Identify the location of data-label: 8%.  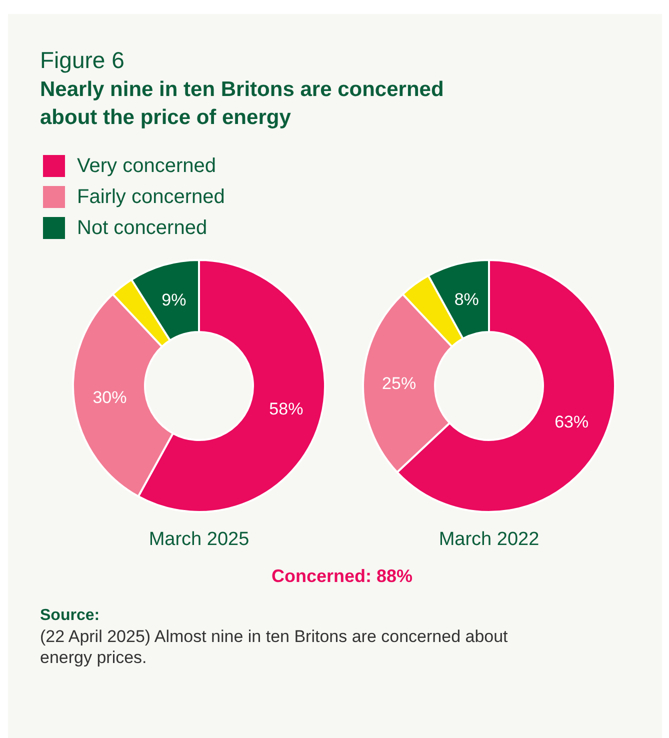
(466, 299).